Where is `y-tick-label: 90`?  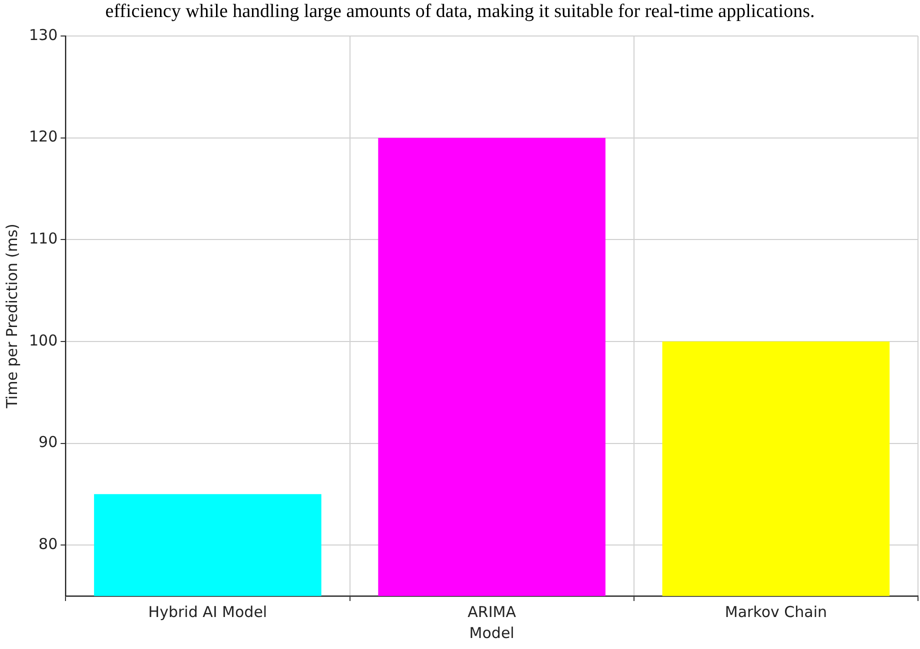
y-tick-label: 90 is located at coordinates (48, 442).